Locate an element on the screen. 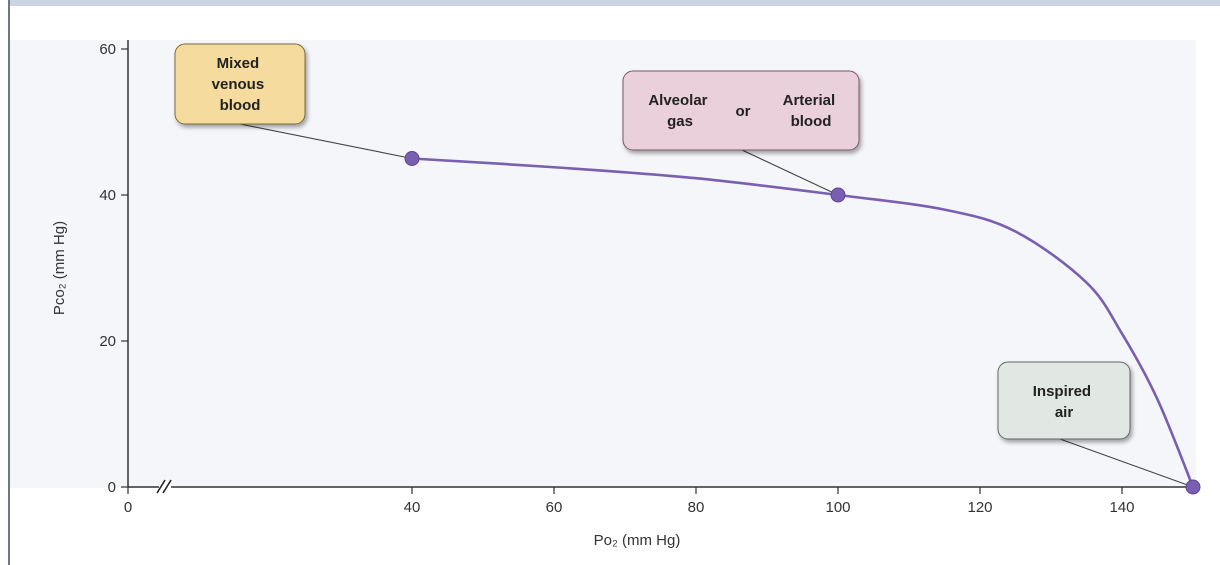 The height and width of the screenshot is (565, 1220). annotation-mixed-venous: Mixed venous blood is located at coordinates (240, 84).